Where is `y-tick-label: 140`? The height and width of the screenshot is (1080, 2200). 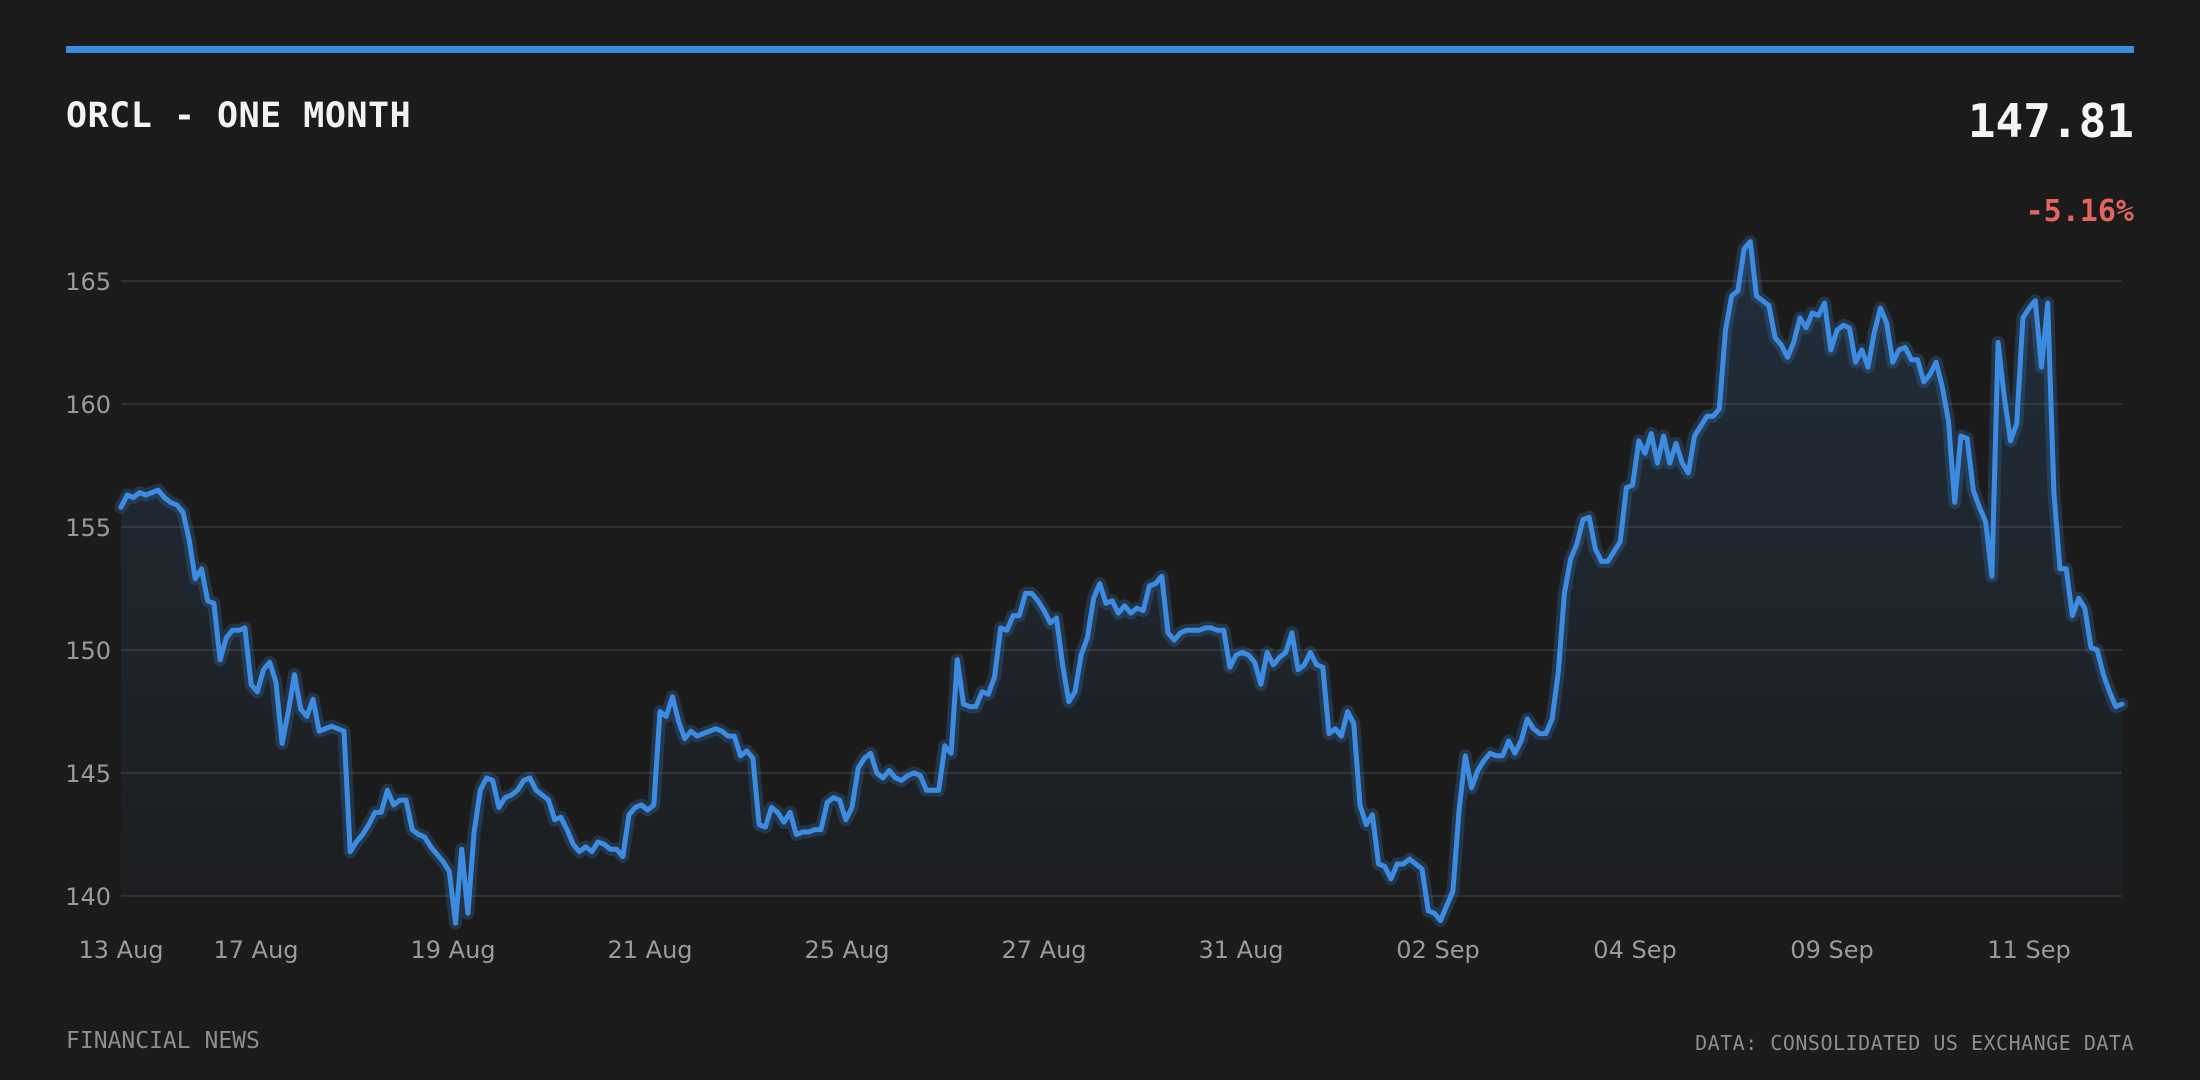
y-tick-label: 140 is located at coordinates (88, 897).